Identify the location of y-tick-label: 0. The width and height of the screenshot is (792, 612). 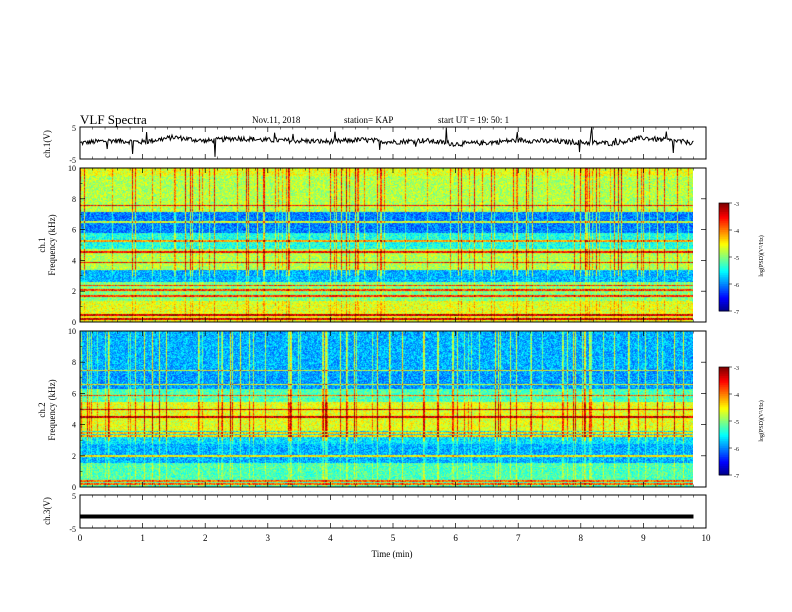
(74, 322).